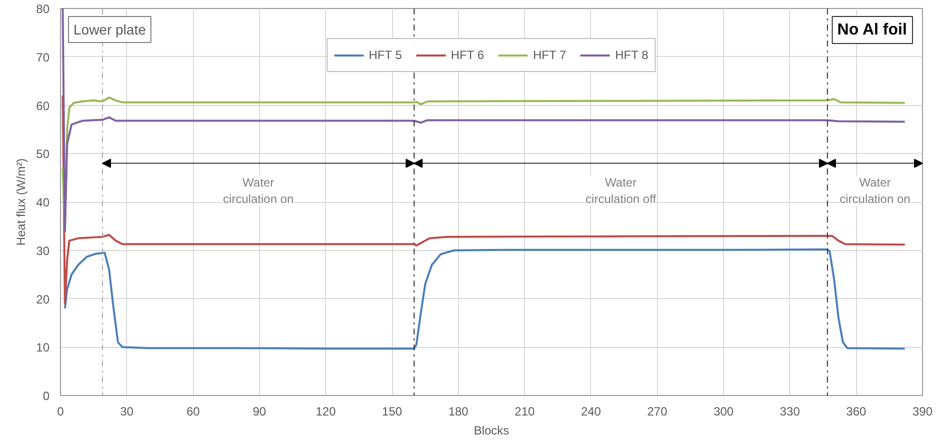 The height and width of the screenshot is (440, 942). What do you see at coordinates (43, 251) in the screenshot?
I see `y-tick-label: 30` at bounding box center [43, 251].